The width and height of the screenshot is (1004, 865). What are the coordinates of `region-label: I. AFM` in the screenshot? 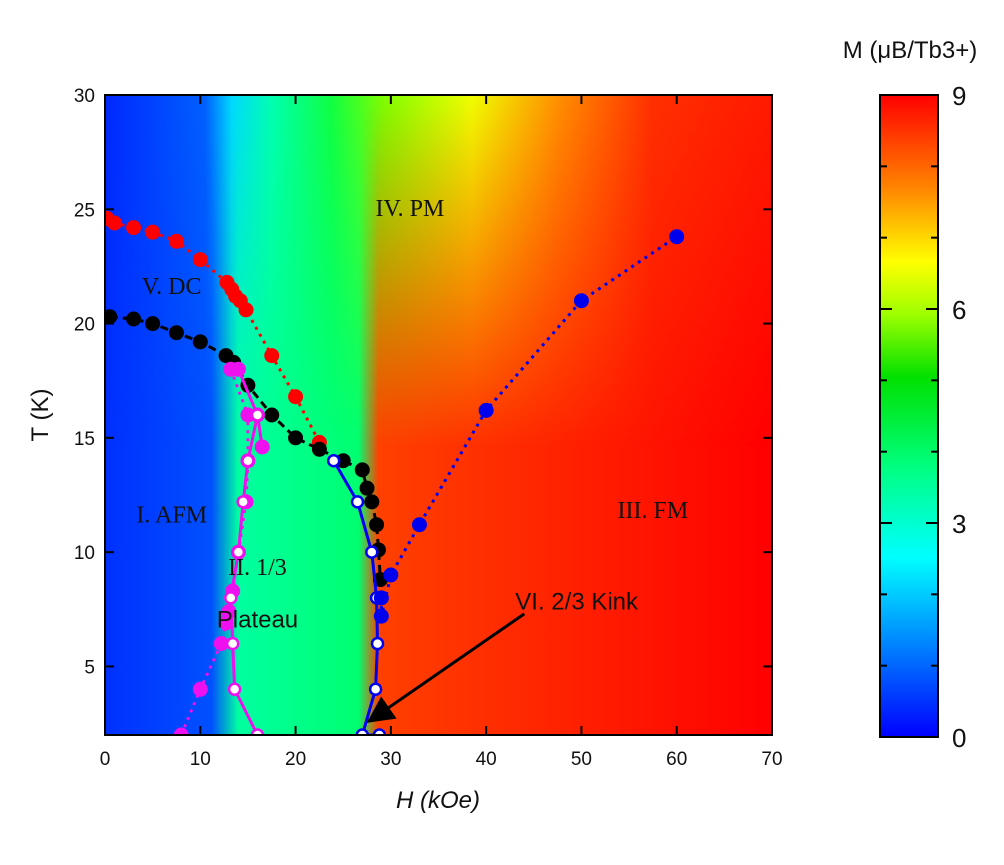 It's located at (171, 515).